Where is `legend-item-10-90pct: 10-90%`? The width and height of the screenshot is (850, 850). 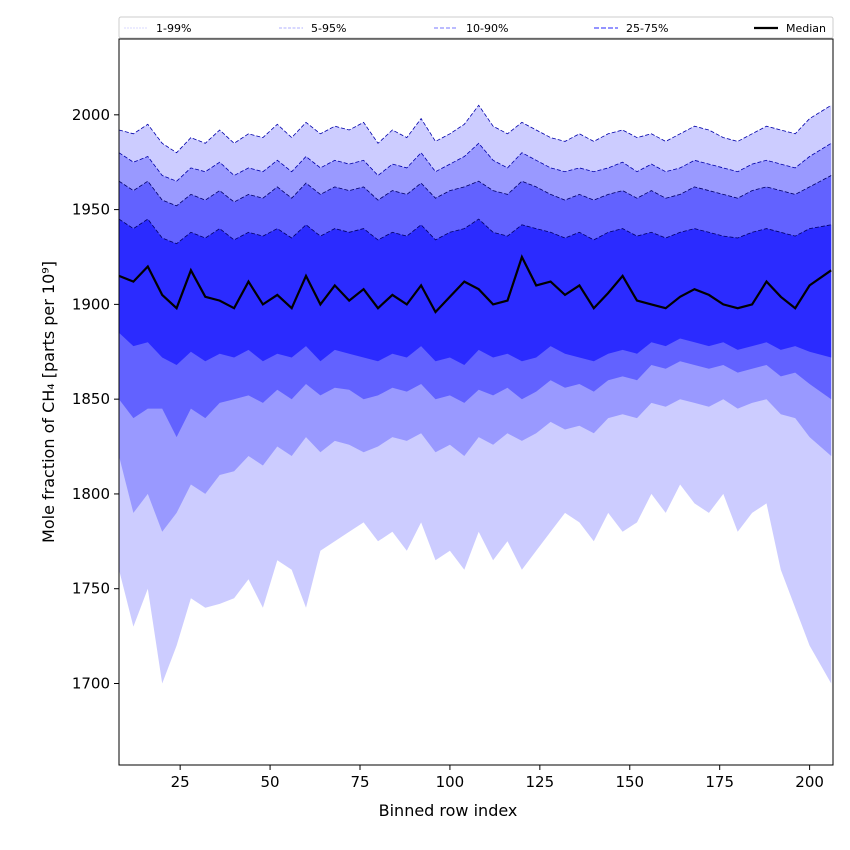
legend-item-10-90pct: 10-90% is located at coordinates (471, 28).